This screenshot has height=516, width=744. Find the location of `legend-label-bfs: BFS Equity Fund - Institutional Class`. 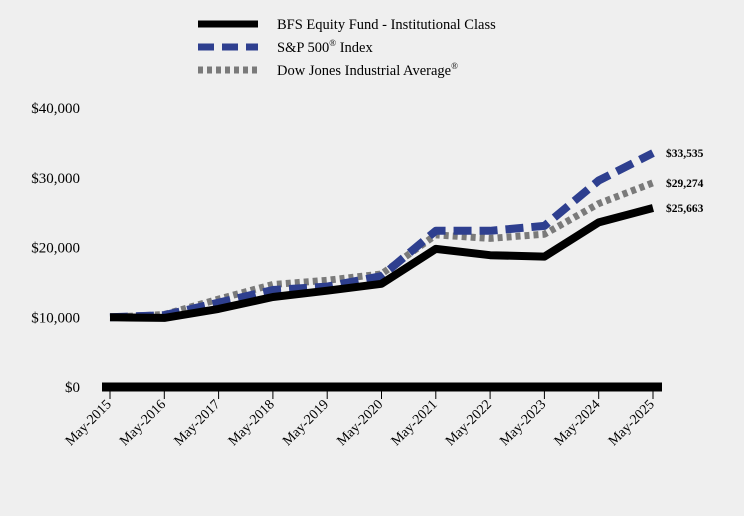

legend-label-bfs: BFS Equity Fund - Institutional Class is located at coordinates (386, 25).